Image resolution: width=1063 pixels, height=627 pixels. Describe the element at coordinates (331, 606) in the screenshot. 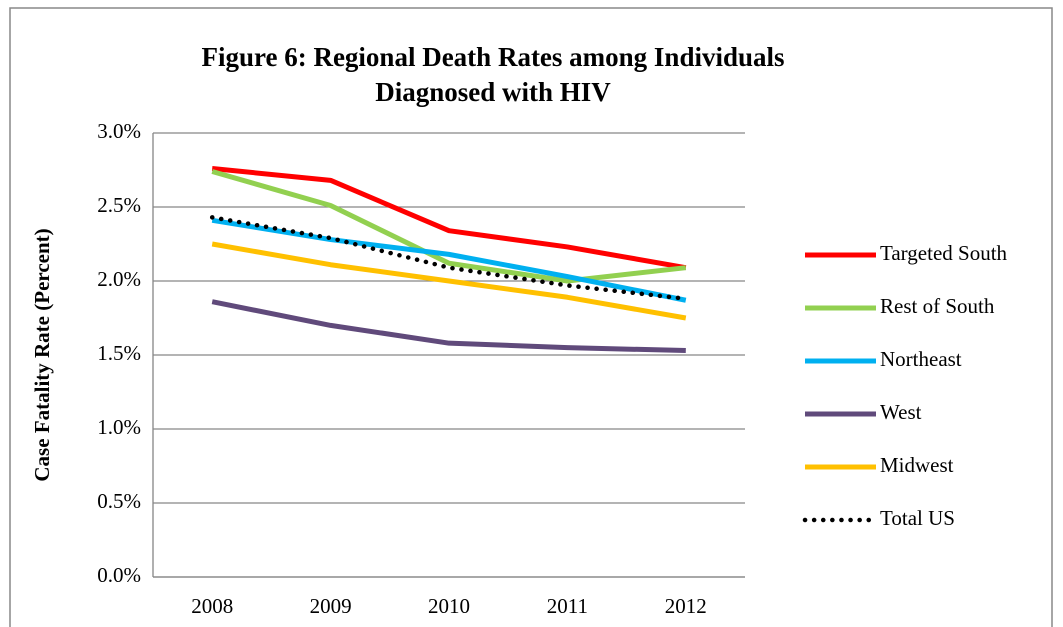

I see `x-tick-label: 2009` at that location.